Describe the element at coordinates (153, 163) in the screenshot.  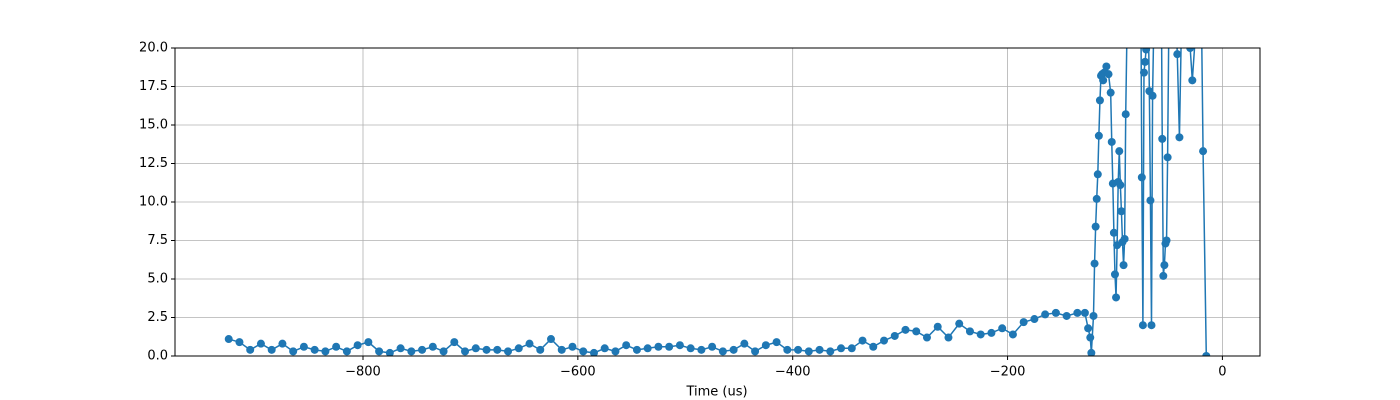
I see `y-tick-label: 12.5` at that location.